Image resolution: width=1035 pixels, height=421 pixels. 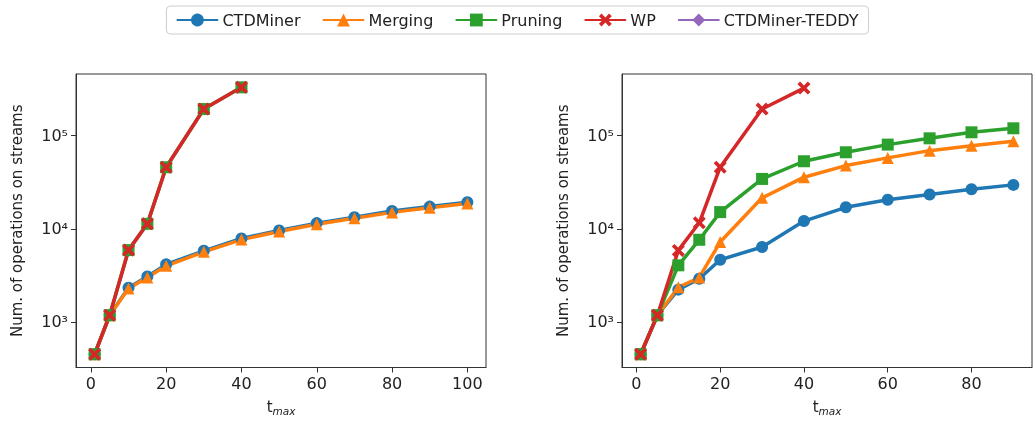 I want to click on legend-label: WP, so click(x=643, y=20).